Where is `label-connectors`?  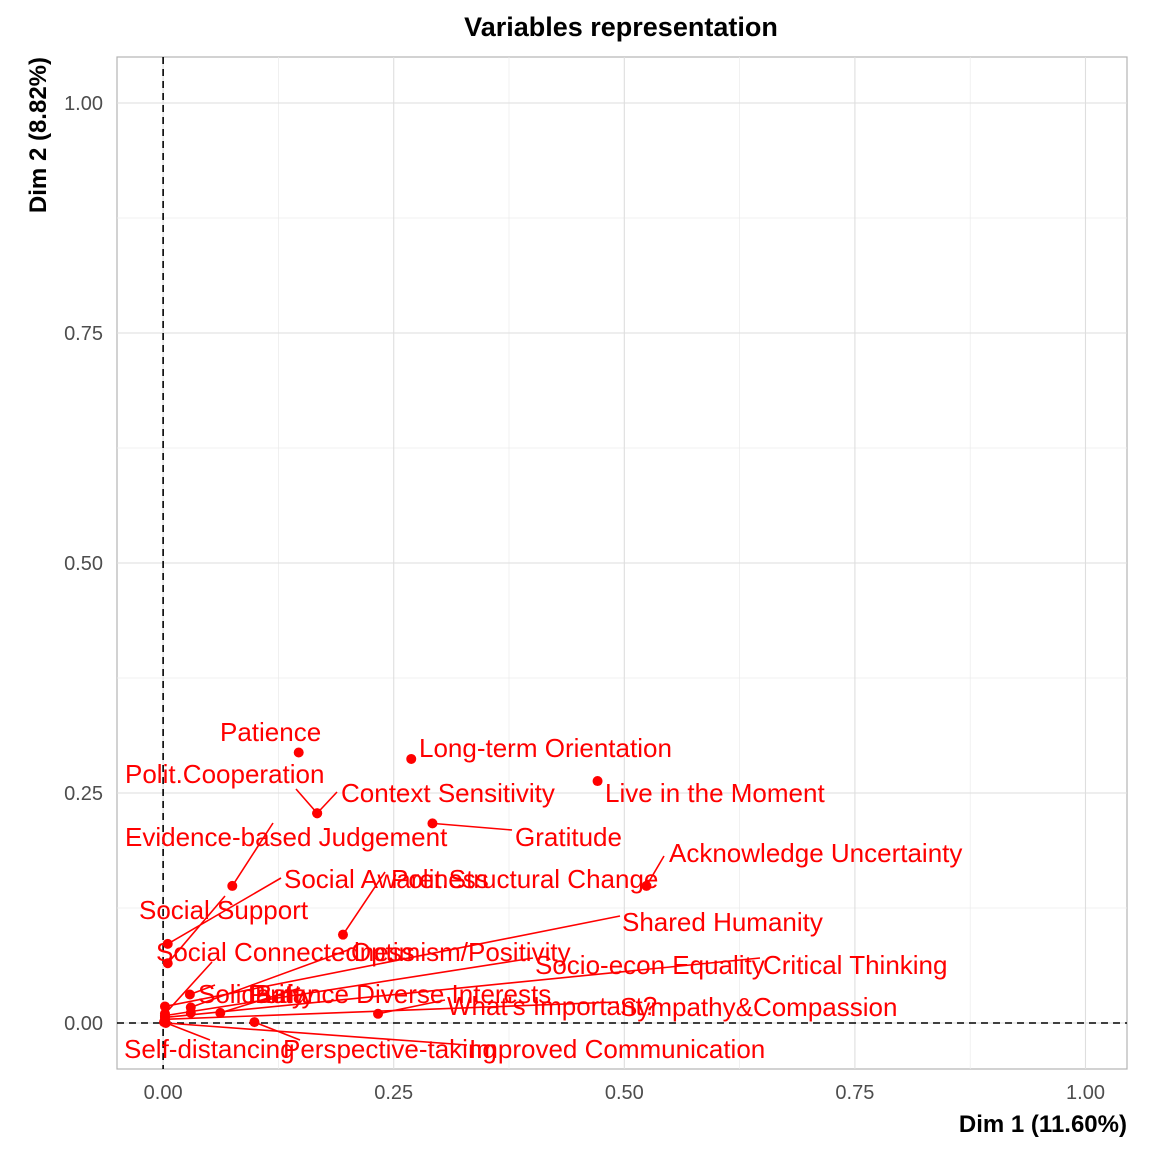
label-connectors is located at coordinates (462, 917).